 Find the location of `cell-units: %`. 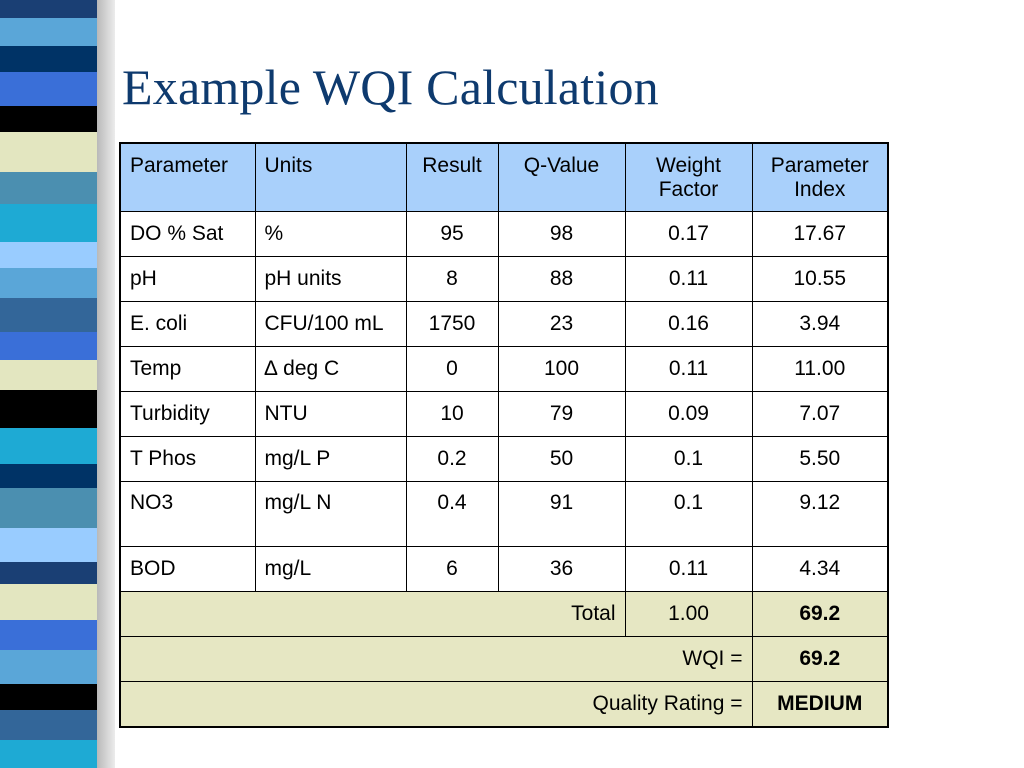

cell-units: % is located at coordinates (330, 233).